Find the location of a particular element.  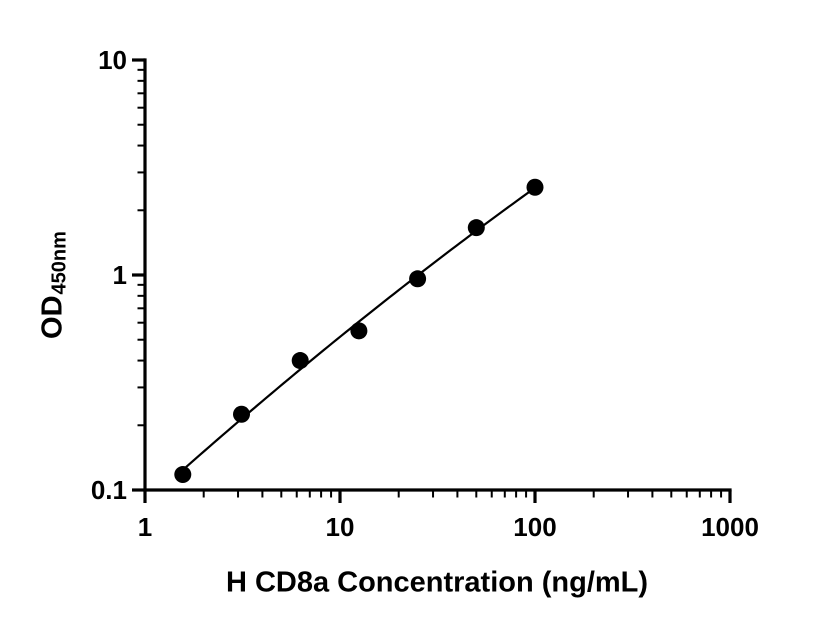

y-tick-label: 0.1 is located at coordinates (109, 490).